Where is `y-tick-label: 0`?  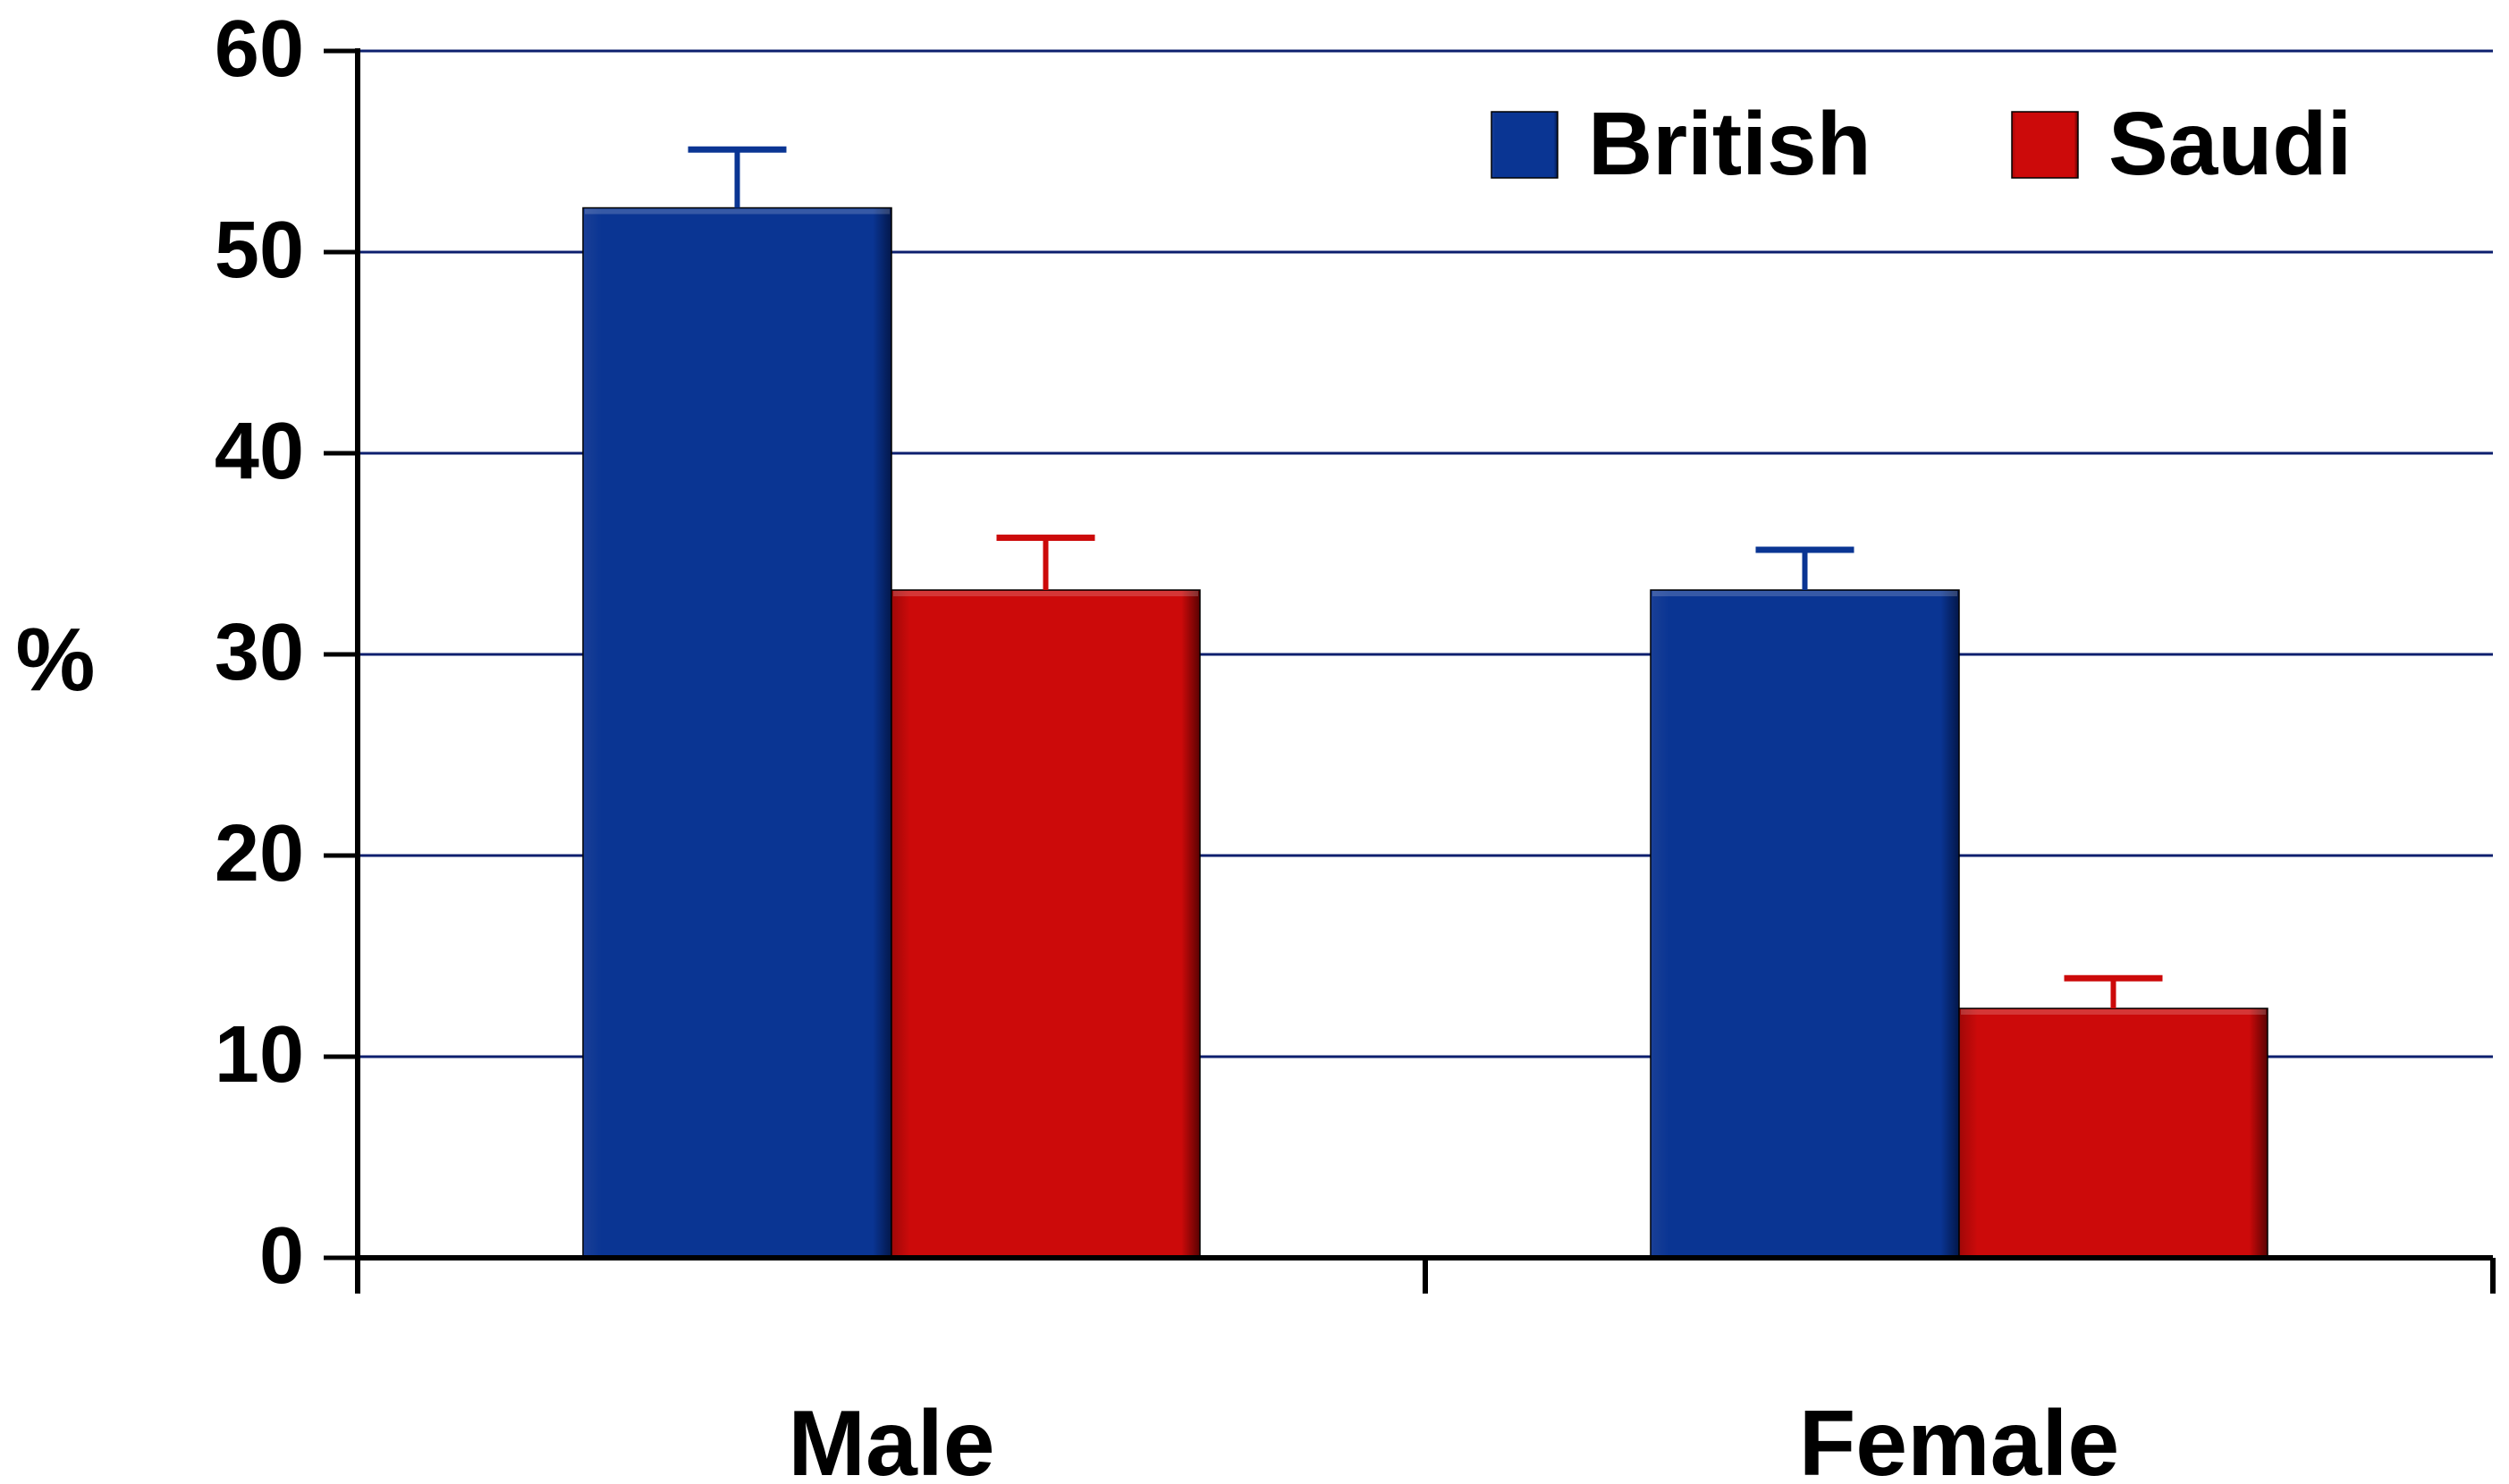 y-tick-label: 0 is located at coordinates (282, 1256).